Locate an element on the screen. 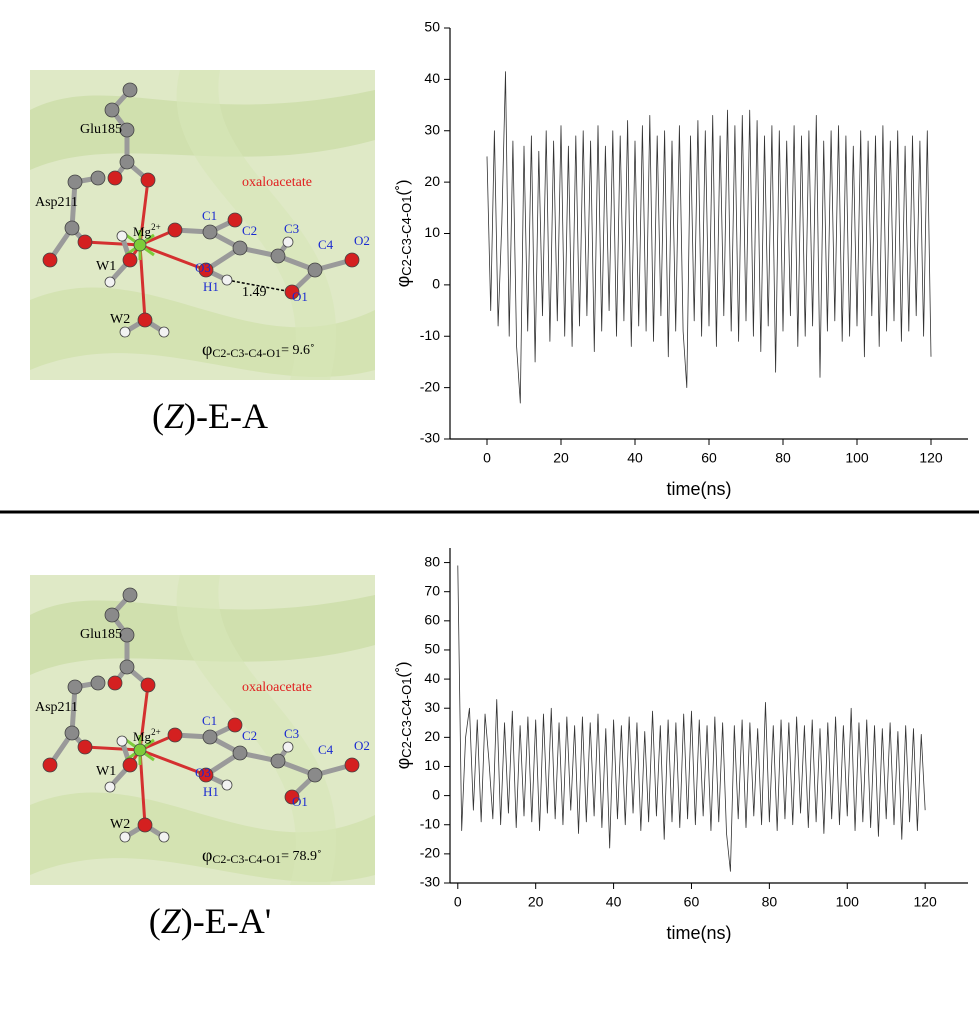 The width and height of the screenshot is (979, 1028). caption: (Z)-E-A is located at coordinates (210, 416).